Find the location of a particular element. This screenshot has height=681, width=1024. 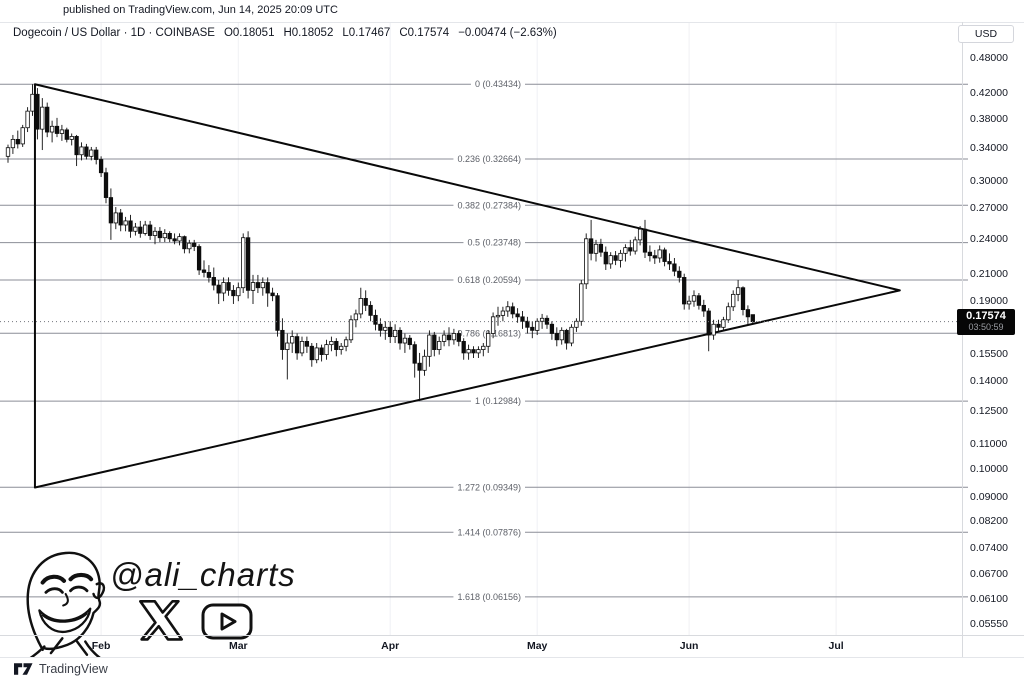

fib-level-label: 1 (0.12984) is located at coordinates (498, 401).